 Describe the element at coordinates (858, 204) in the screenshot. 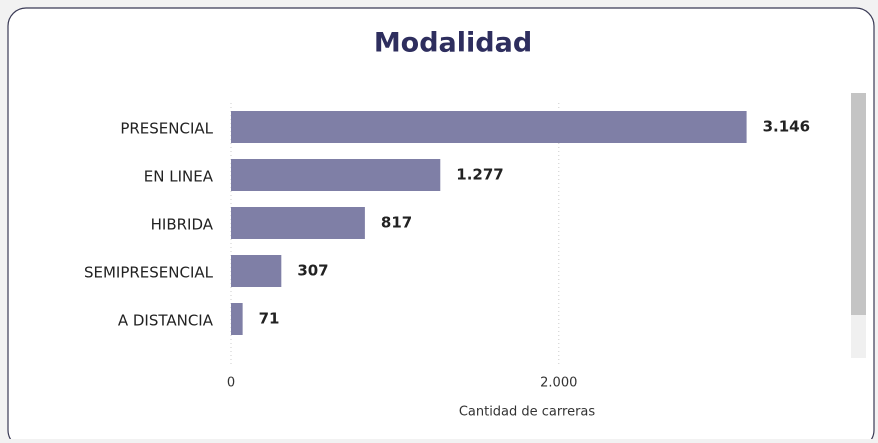

I see `scrollbar-thumb` at that location.